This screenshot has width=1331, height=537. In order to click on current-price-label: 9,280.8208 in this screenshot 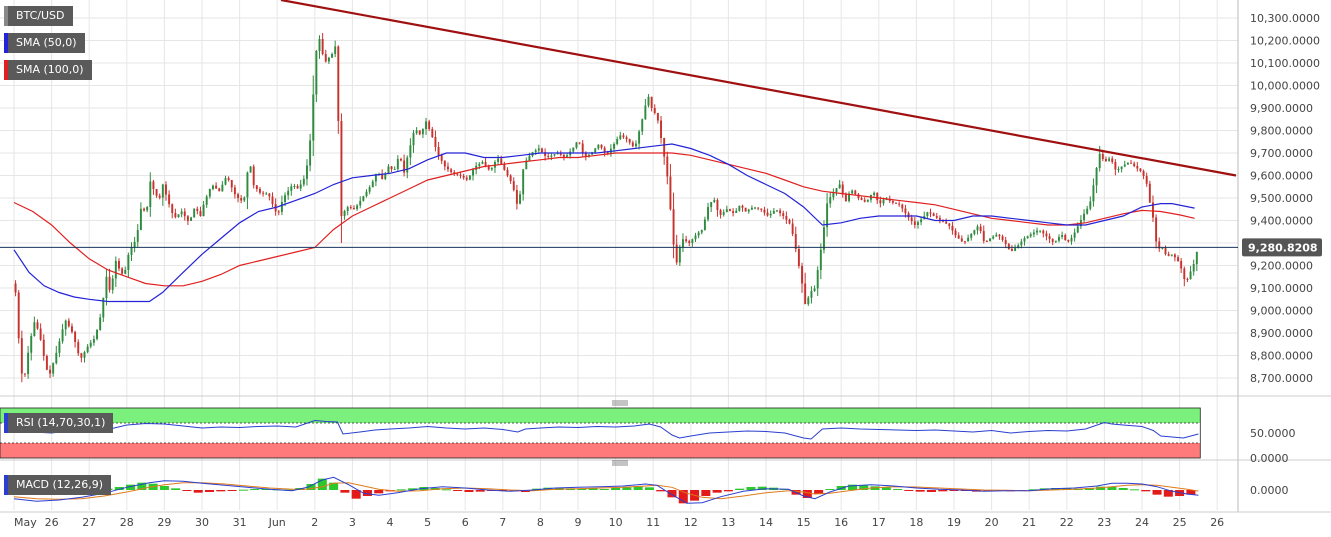, I will do `click(1283, 247)`.